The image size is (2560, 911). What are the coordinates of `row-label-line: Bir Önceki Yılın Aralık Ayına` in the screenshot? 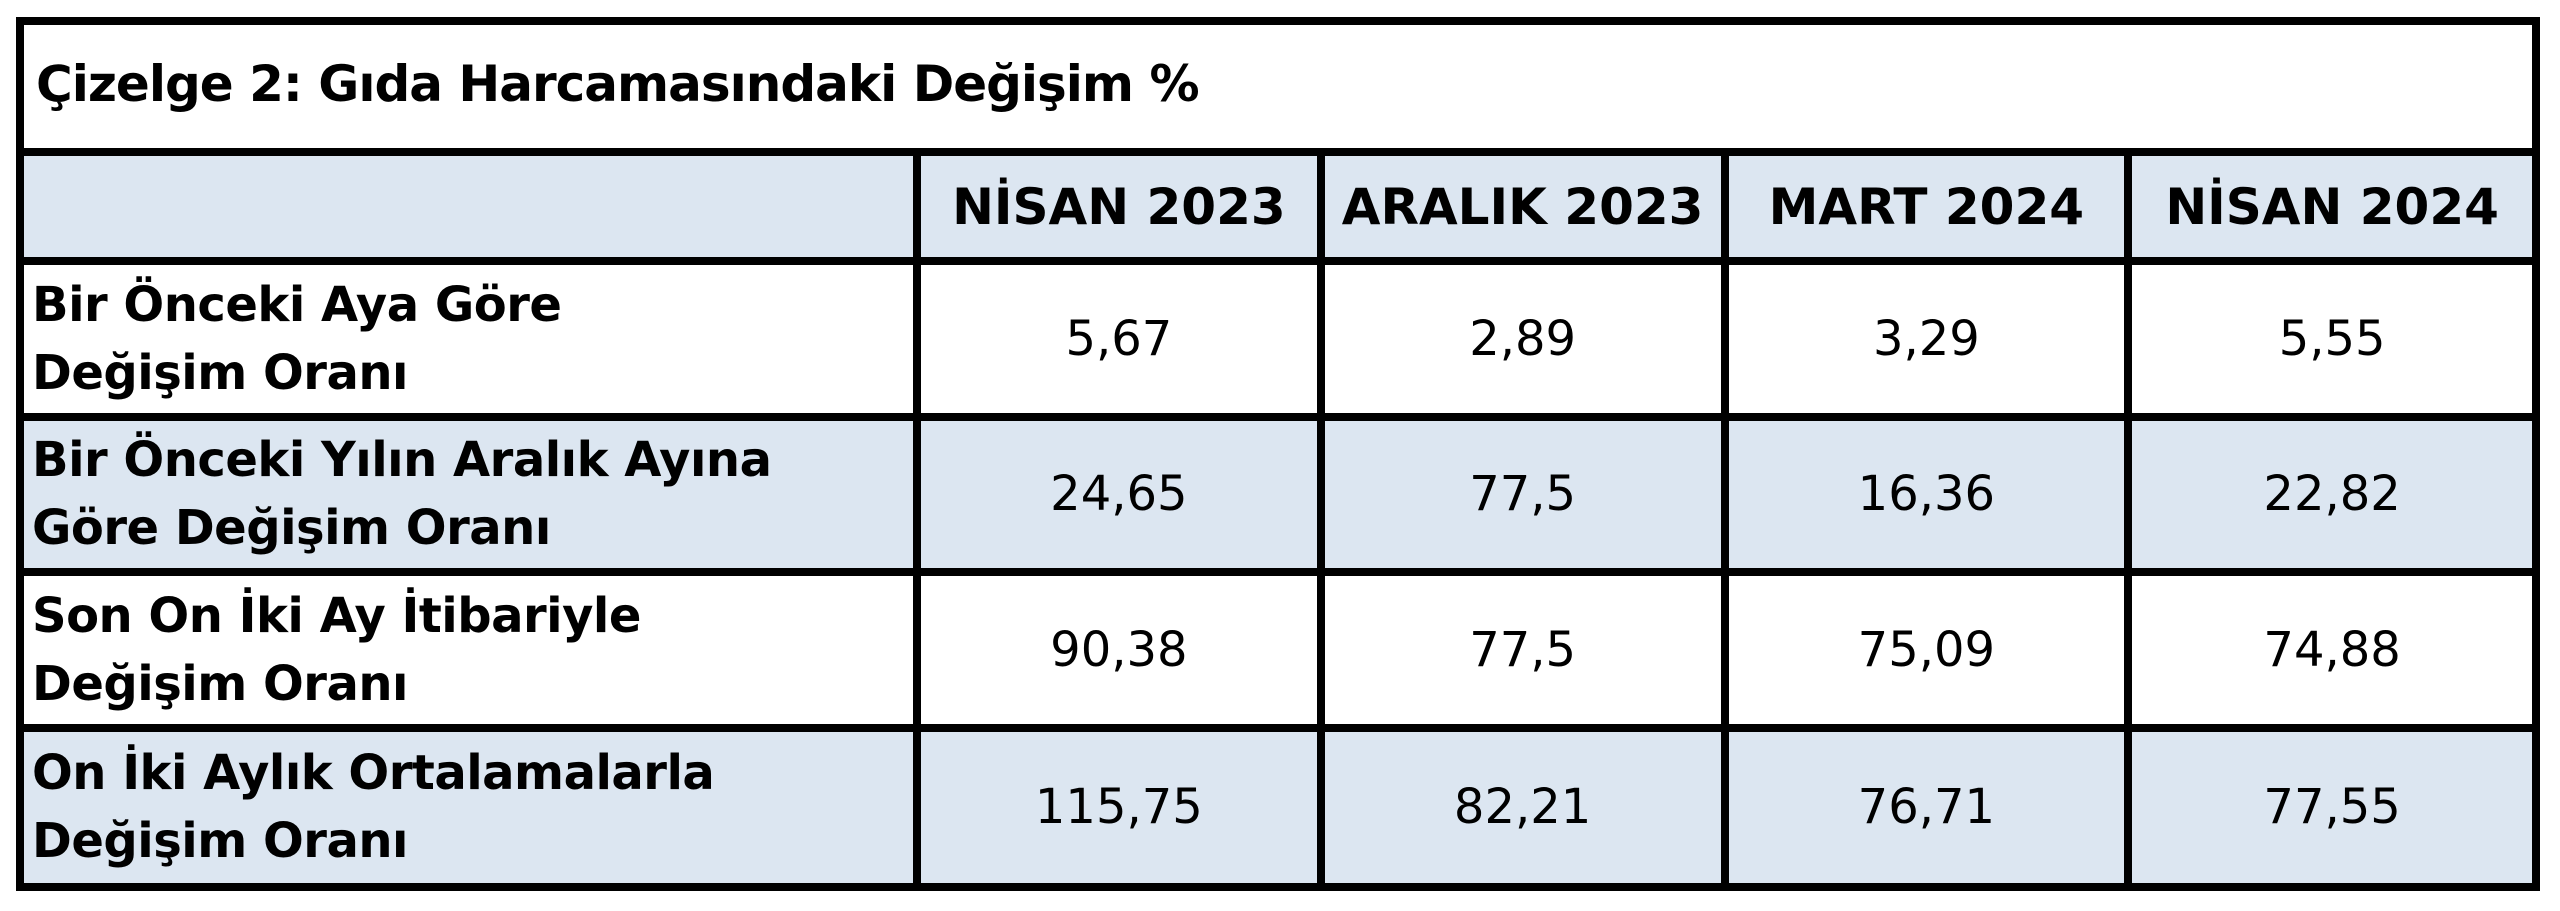 It's located at (402, 460).